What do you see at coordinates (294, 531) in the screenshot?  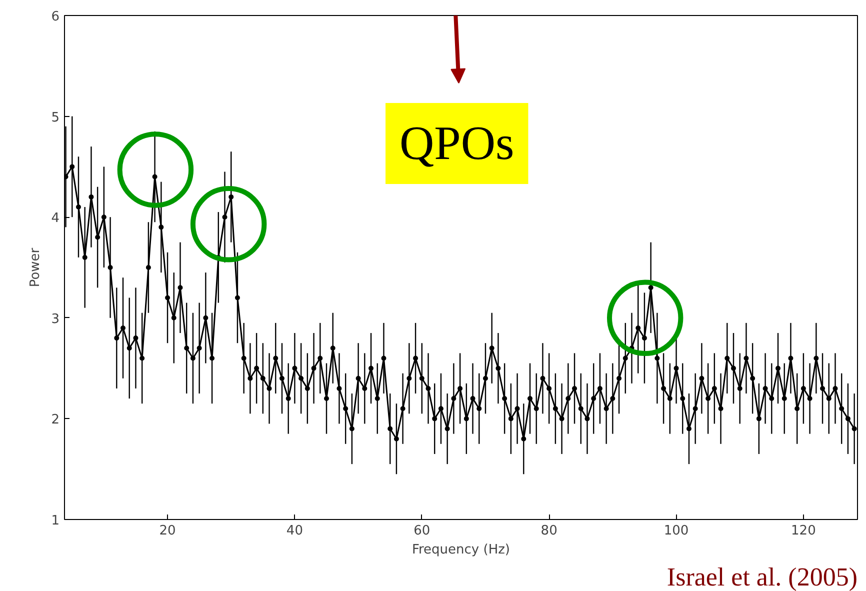 I see `x-tick-label: 40` at bounding box center [294, 531].